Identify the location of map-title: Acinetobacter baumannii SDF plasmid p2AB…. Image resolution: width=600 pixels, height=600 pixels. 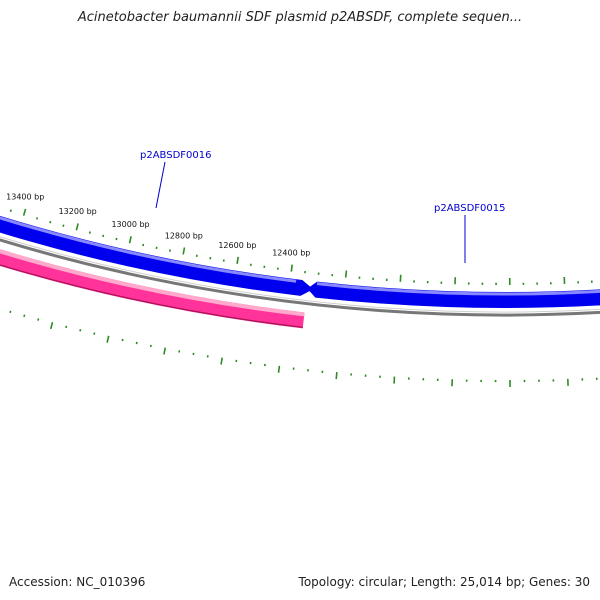
(300, 17).